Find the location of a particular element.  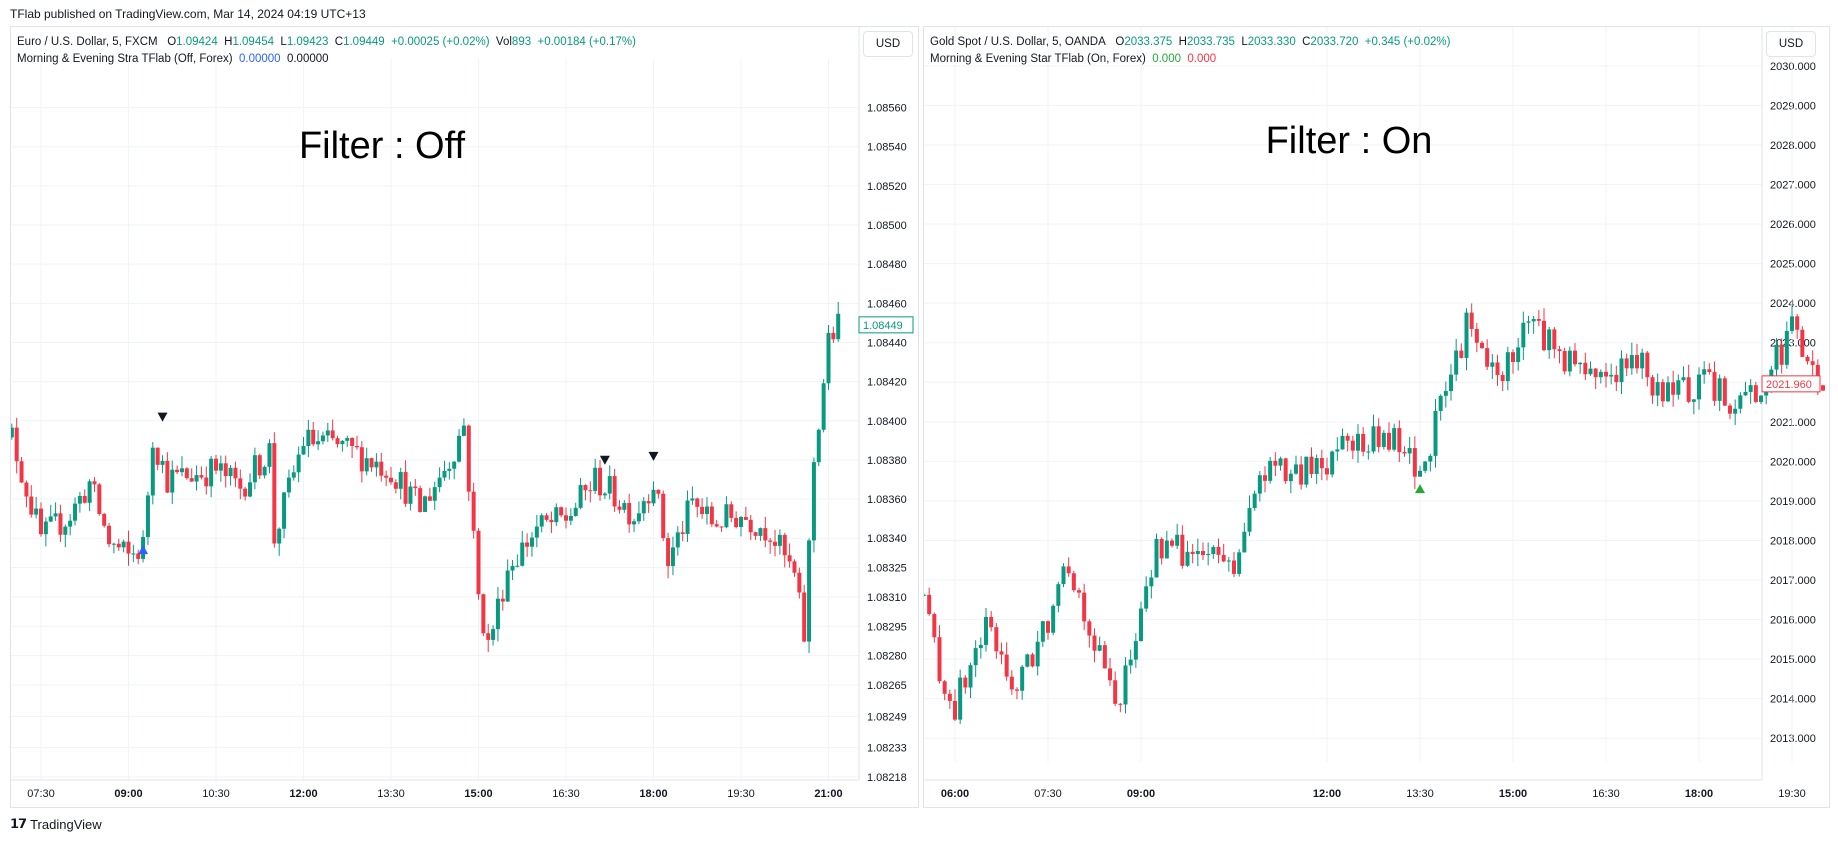

y-tick-label: 1.08480 is located at coordinates (887, 265).